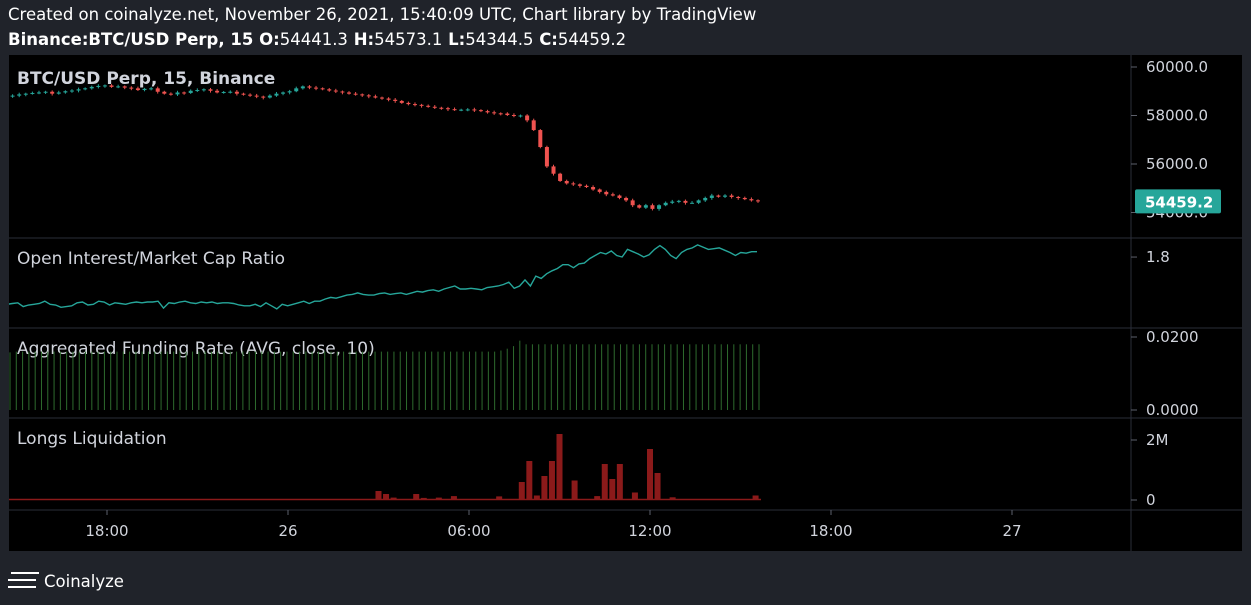  What do you see at coordinates (408, 39) in the screenshot?
I see `high-value: 54573.1` at bounding box center [408, 39].